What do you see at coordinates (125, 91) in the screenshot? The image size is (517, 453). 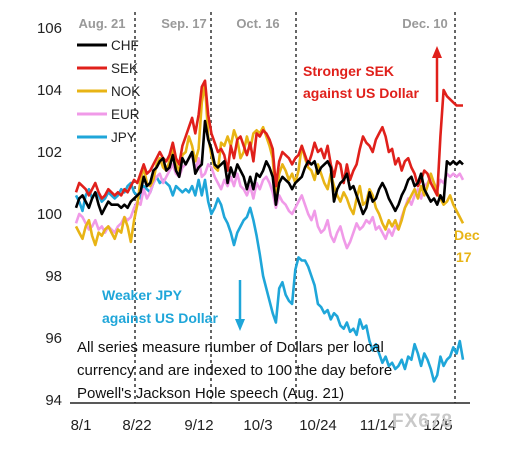 I see `legend-label-nok: NOK` at bounding box center [125, 91].